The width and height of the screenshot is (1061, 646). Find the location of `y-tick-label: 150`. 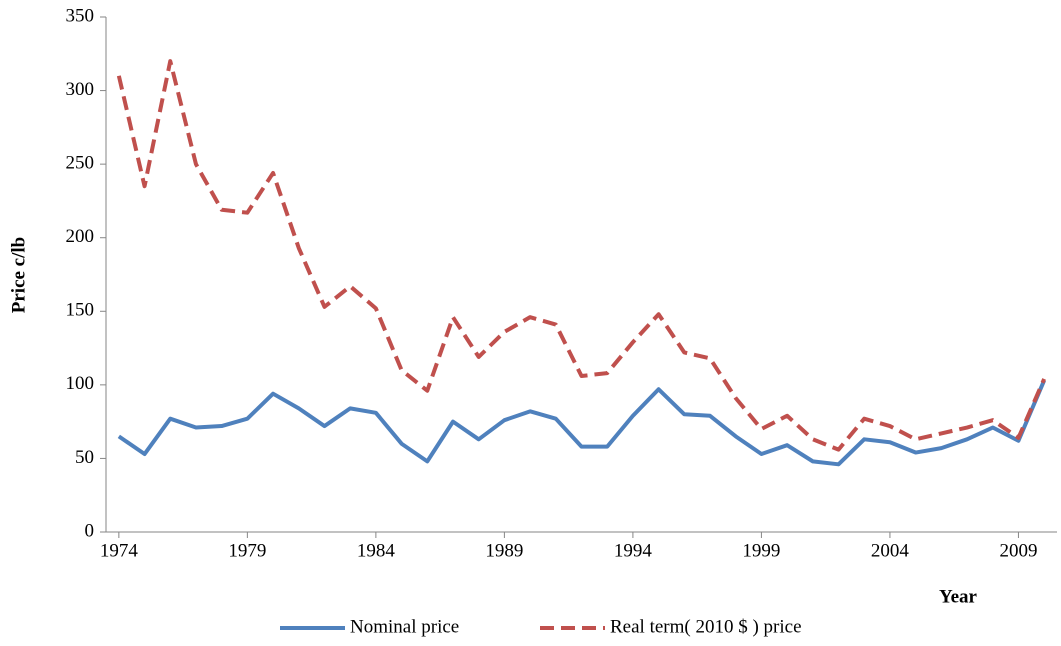

y-tick-label: 150 is located at coordinates (80, 310).